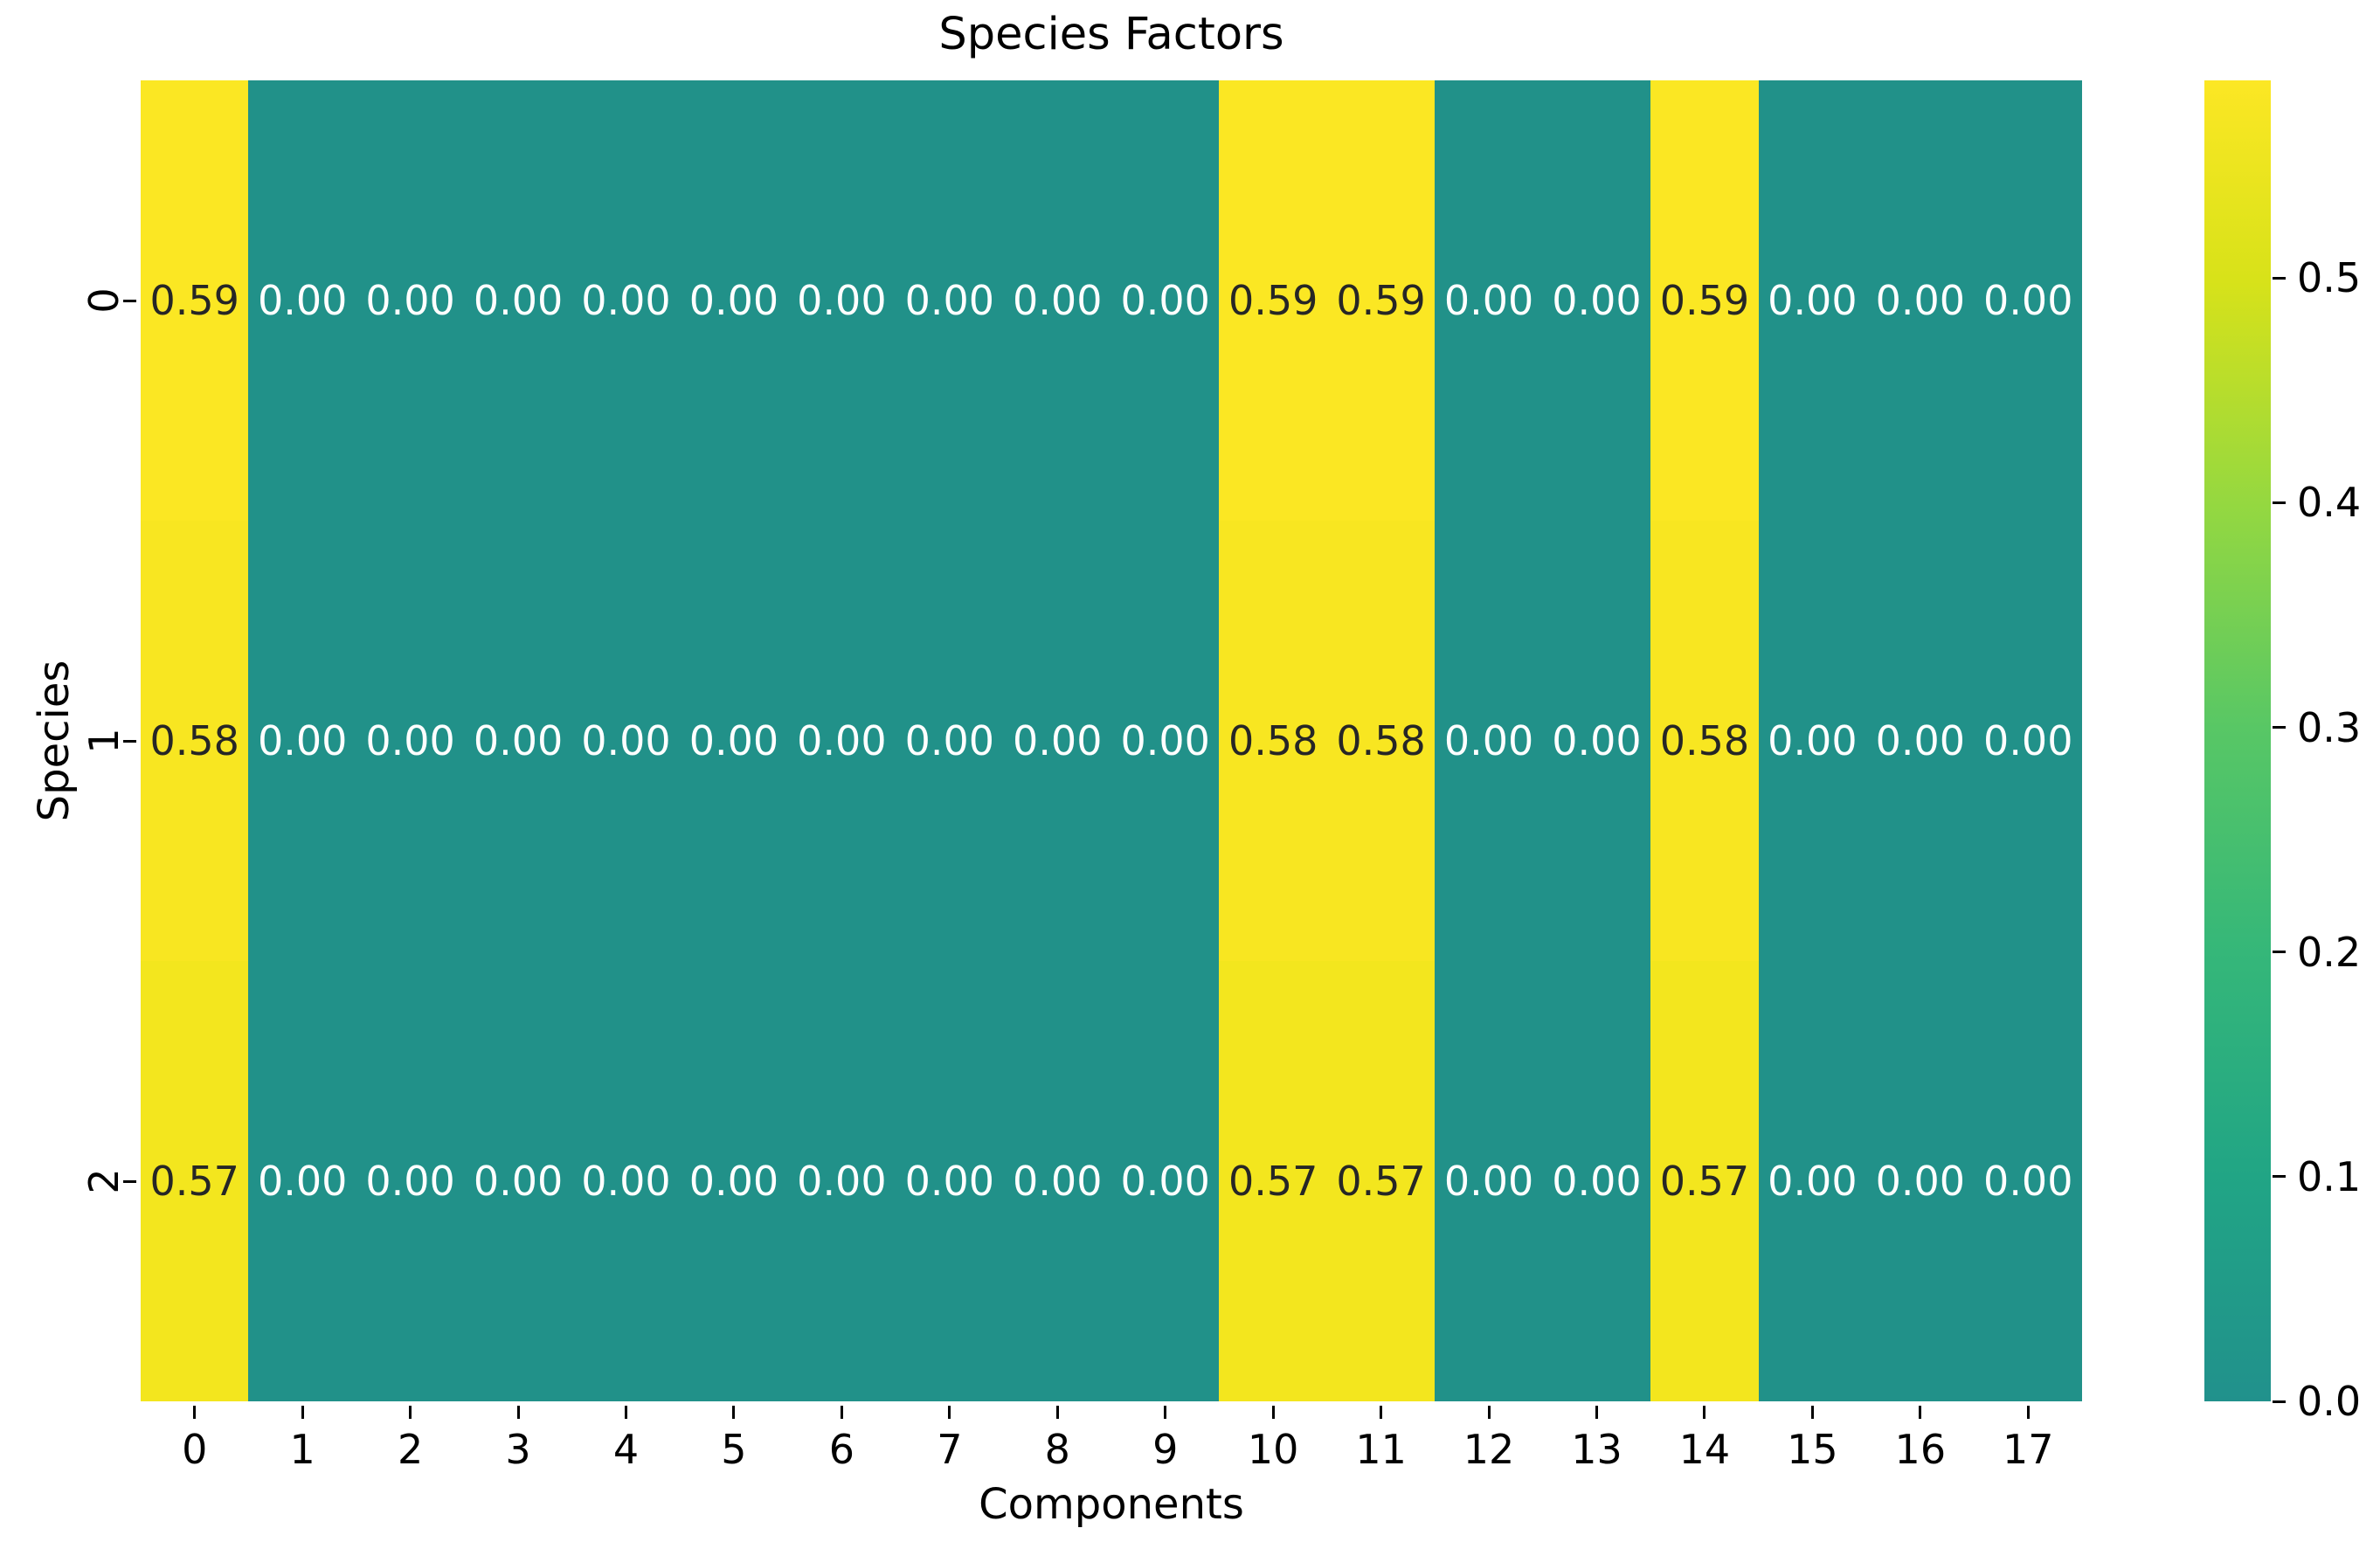 The height and width of the screenshot is (1542, 2380). I want to click on y-tick-label: 2, so click(104, 1181).